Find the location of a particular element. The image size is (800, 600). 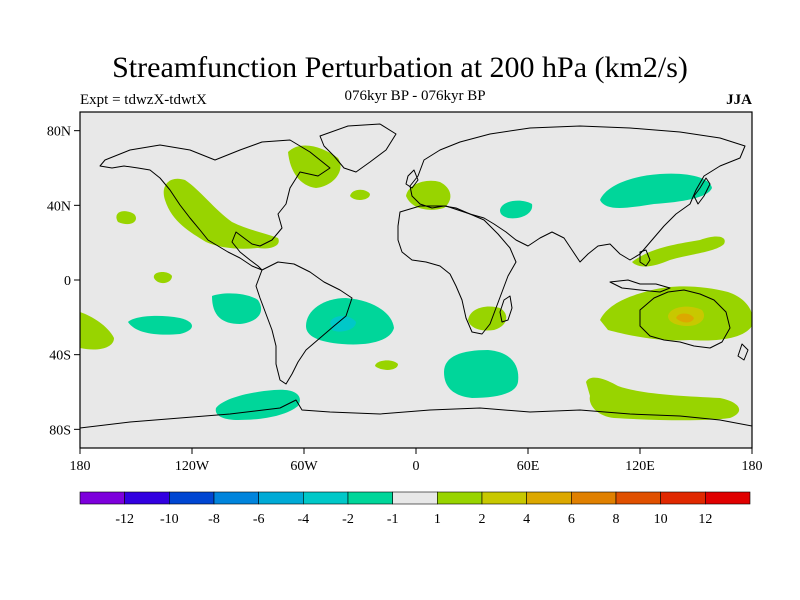

lat-tick-label: 40S is located at coordinates (60, 356).